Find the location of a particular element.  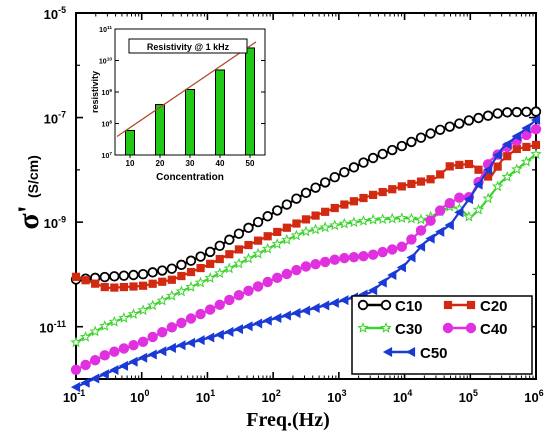

inset-x-axis-label: Concentration is located at coordinates (190, 177).